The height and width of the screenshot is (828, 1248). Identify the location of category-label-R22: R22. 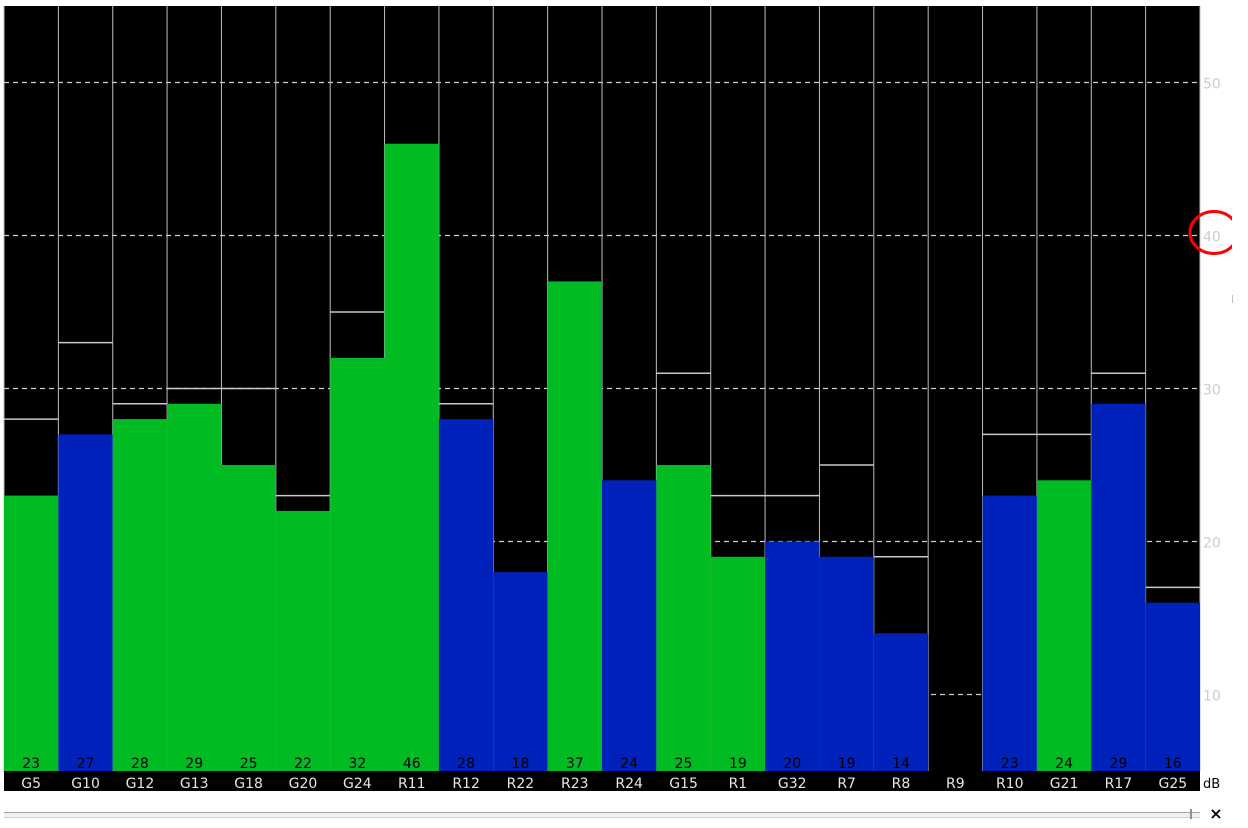
(521, 784).